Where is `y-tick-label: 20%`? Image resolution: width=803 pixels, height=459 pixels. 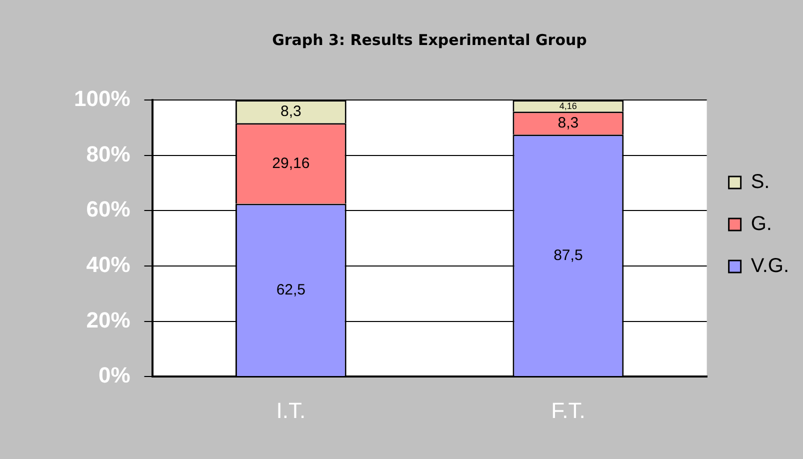
y-tick-label: 20% is located at coordinates (108, 319).